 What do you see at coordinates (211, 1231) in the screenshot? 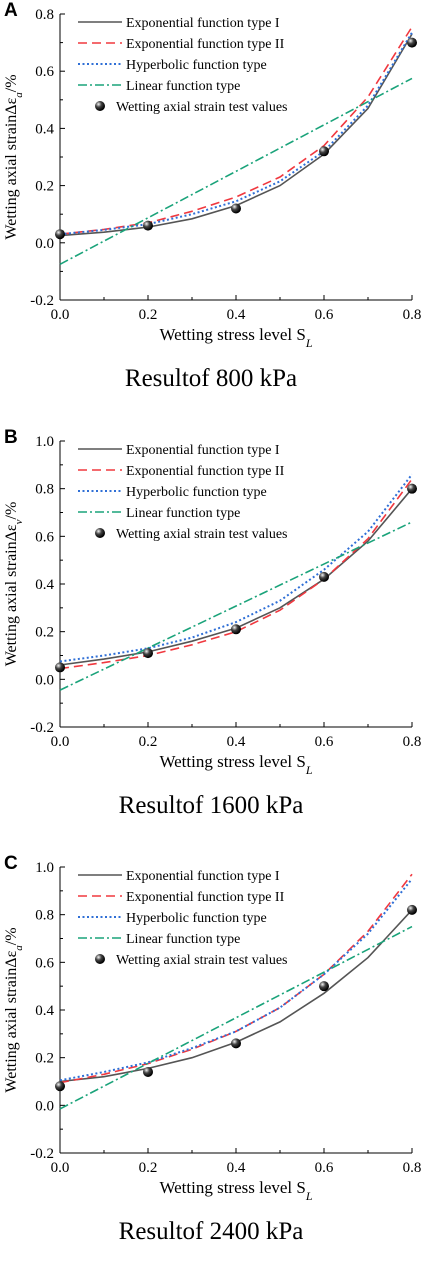
I see `chart-caption: Resultof 2400 kPa` at bounding box center [211, 1231].